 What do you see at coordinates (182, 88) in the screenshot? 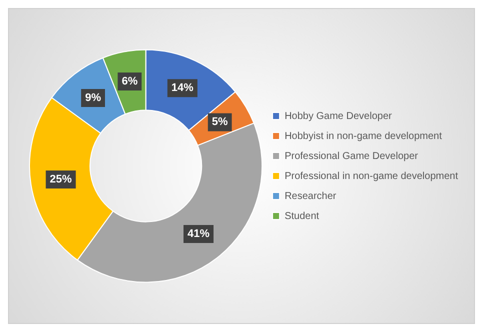
I see `data-label: 14%` at bounding box center [182, 88].